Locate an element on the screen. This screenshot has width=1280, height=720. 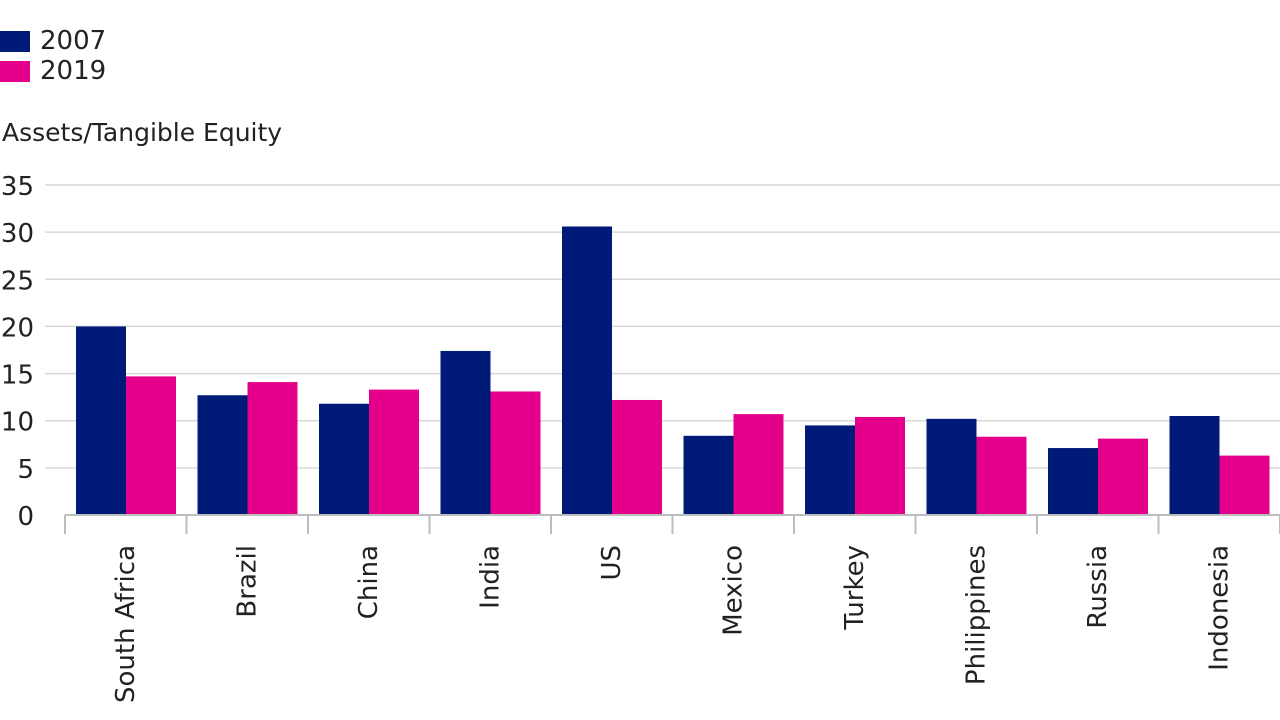
y-tick-label-35: 35 is located at coordinates (17, 187).